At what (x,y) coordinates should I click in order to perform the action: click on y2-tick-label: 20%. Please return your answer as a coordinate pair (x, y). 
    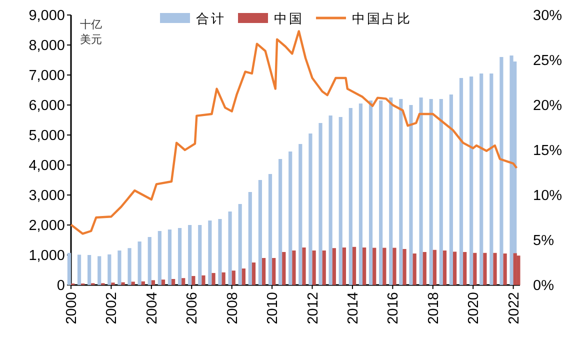
    Looking at the image, I should click on (547, 106).